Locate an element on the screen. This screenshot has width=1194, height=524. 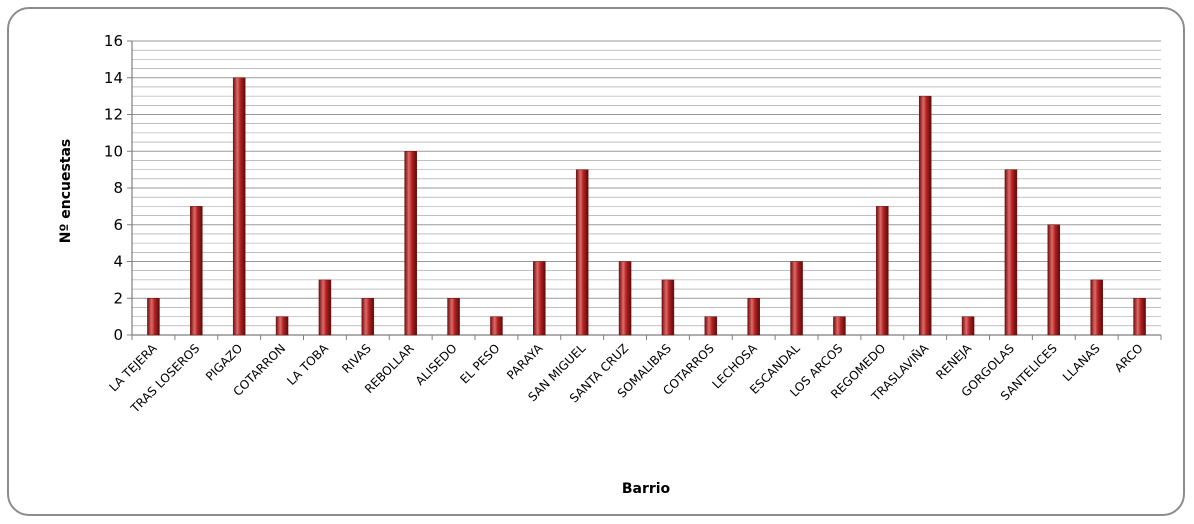
x-tick-label: ALISEDO is located at coordinates (436, 364).